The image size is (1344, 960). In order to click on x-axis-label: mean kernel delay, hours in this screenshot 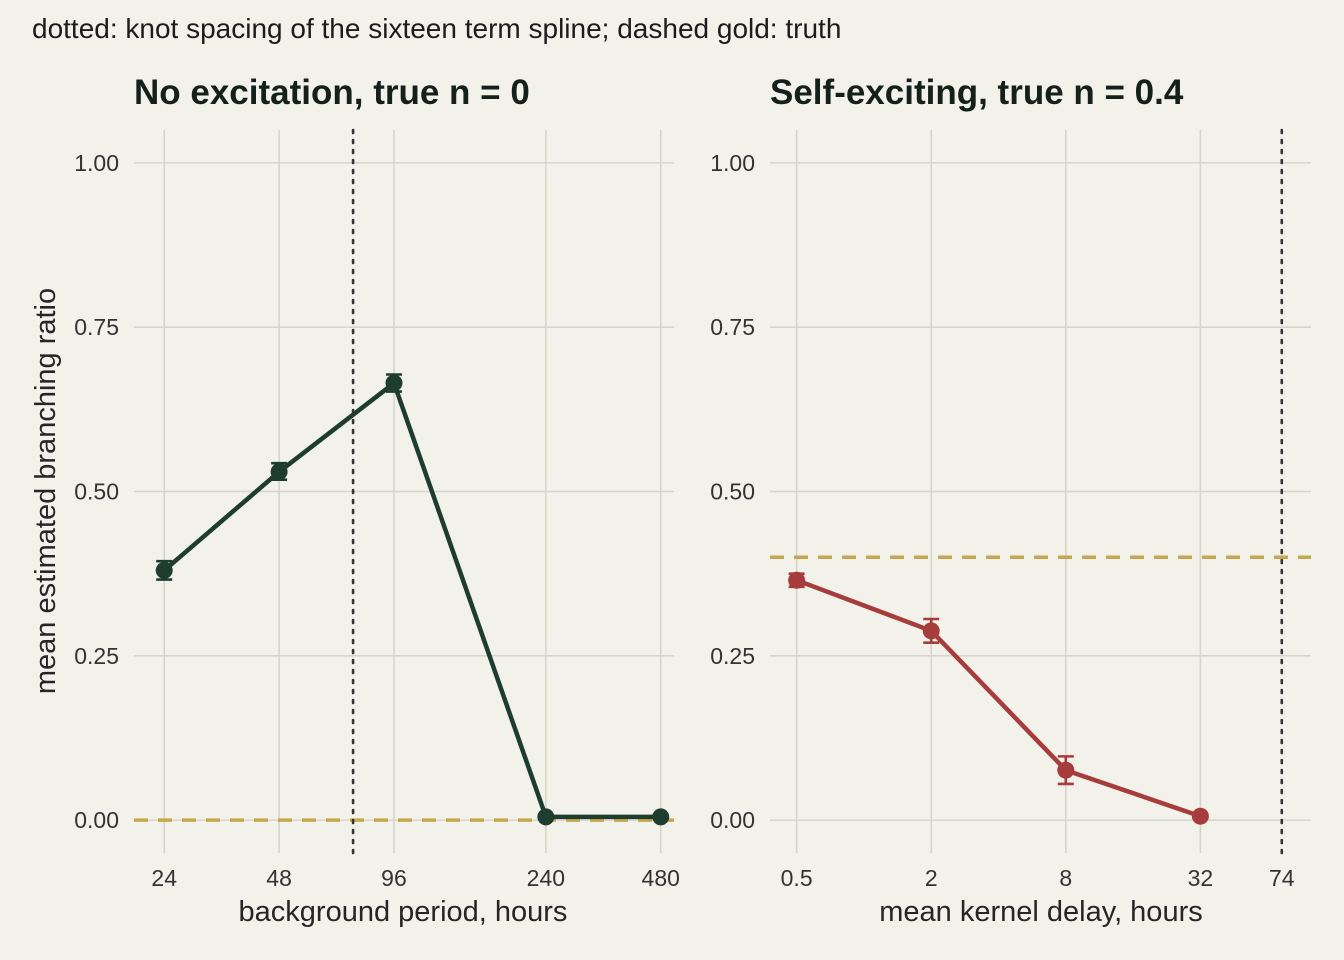, I will do `click(1040, 912)`.